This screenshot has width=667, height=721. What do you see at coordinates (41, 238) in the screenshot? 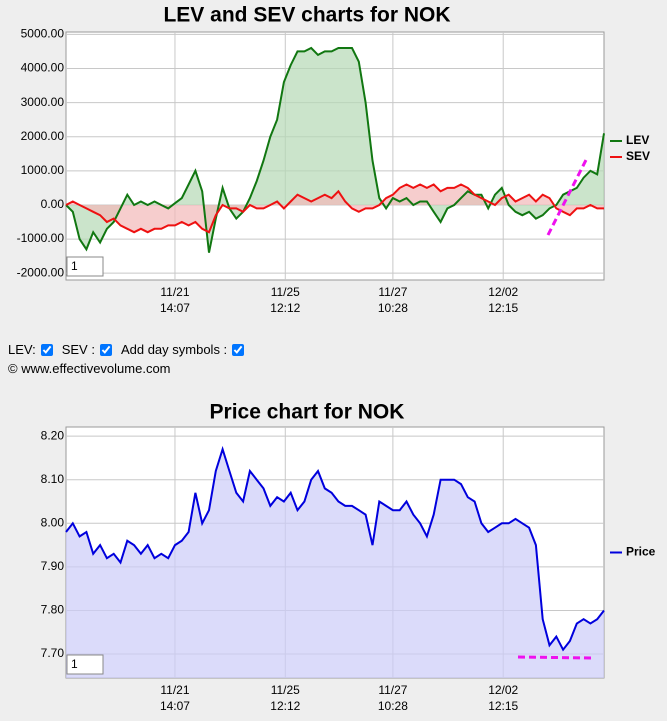
I see `y-tick-label: -1000.00` at bounding box center [41, 238].